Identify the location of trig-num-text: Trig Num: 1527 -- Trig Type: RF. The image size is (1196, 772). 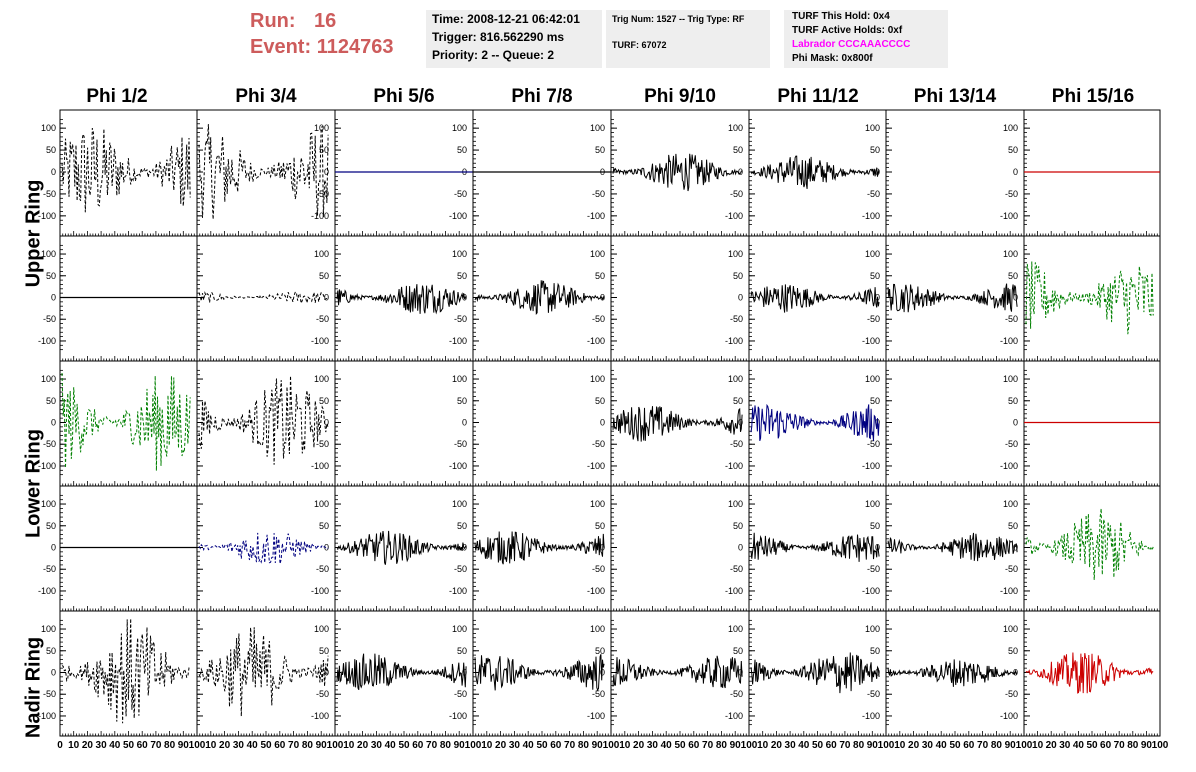
(678, 19).